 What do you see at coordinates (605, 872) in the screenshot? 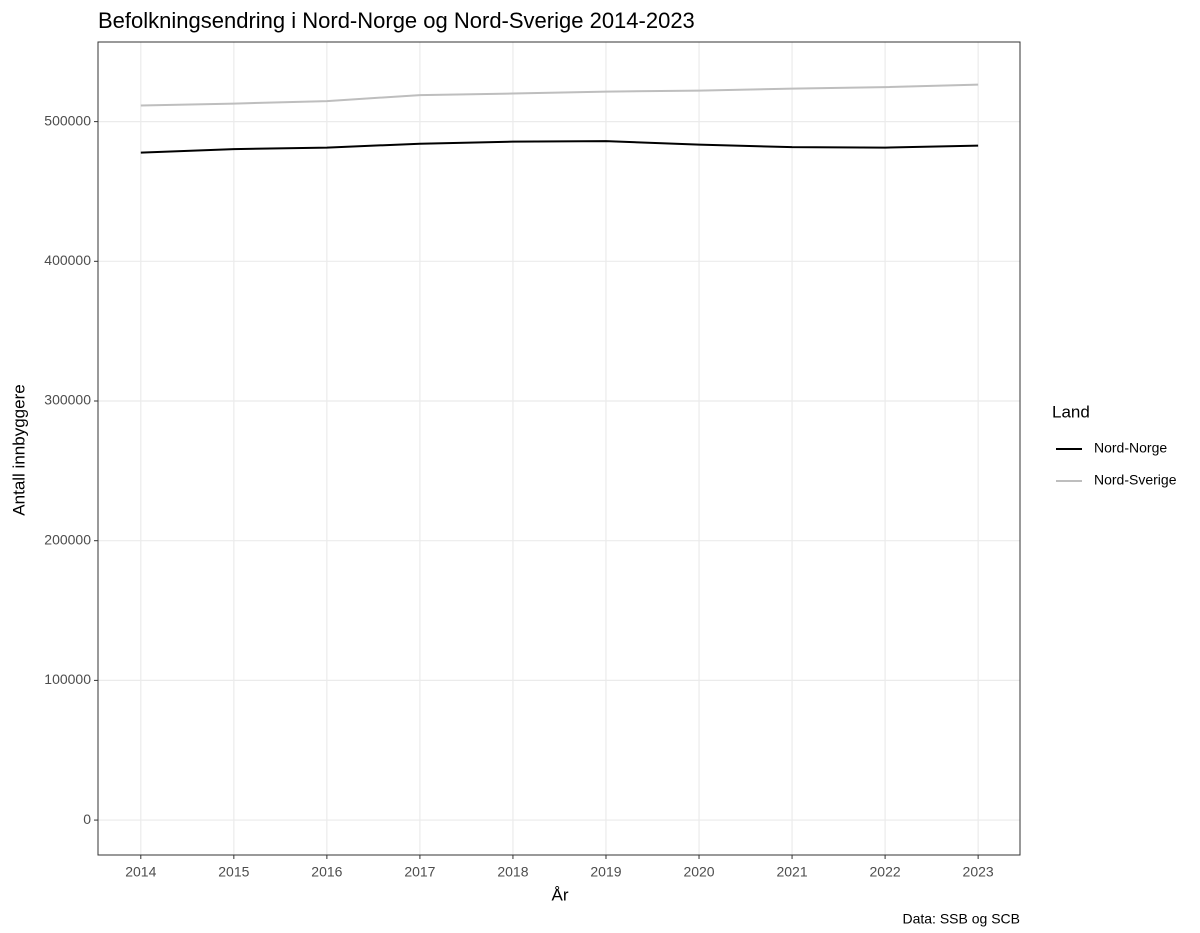
I see `x-tick-label: 2019` at bounding box center [605, 872].